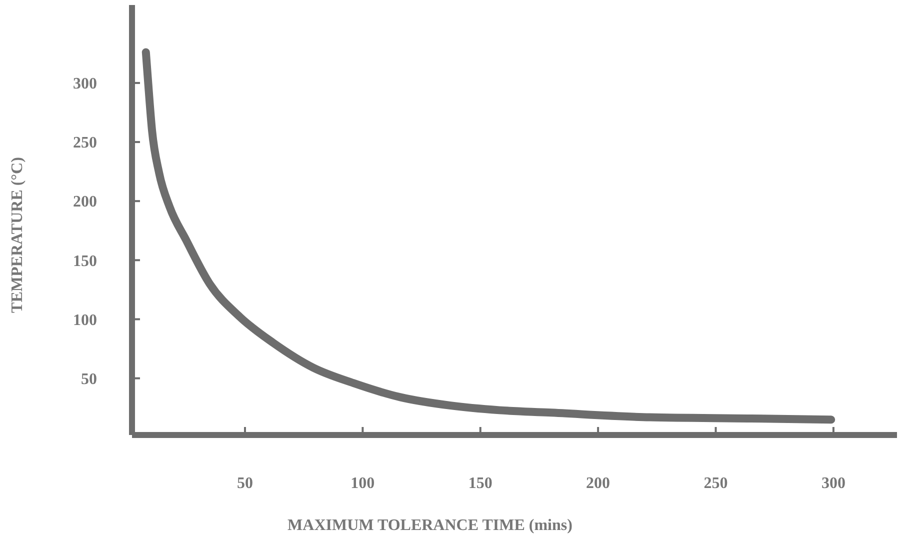  What do you see at coordinates (85, 84) in the screenshot?
I see `y-tick-label: 300` at bounding box center [85, 84].